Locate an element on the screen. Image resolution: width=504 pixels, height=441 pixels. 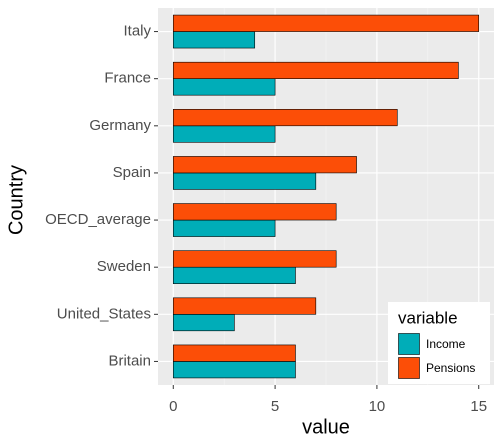
y-axis-title: Country is located at coordinates (16, 200).